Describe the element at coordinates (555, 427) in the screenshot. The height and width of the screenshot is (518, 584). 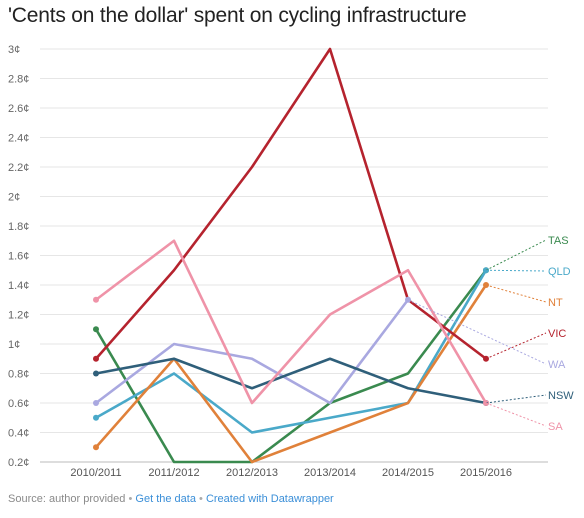
I see `series-label-sa: SA` at that location.